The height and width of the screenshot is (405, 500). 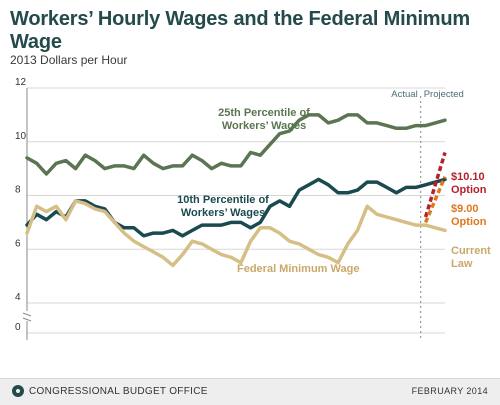 I want to click on footer-date: FEBRUARY 2014, so click(x=449, y=391).